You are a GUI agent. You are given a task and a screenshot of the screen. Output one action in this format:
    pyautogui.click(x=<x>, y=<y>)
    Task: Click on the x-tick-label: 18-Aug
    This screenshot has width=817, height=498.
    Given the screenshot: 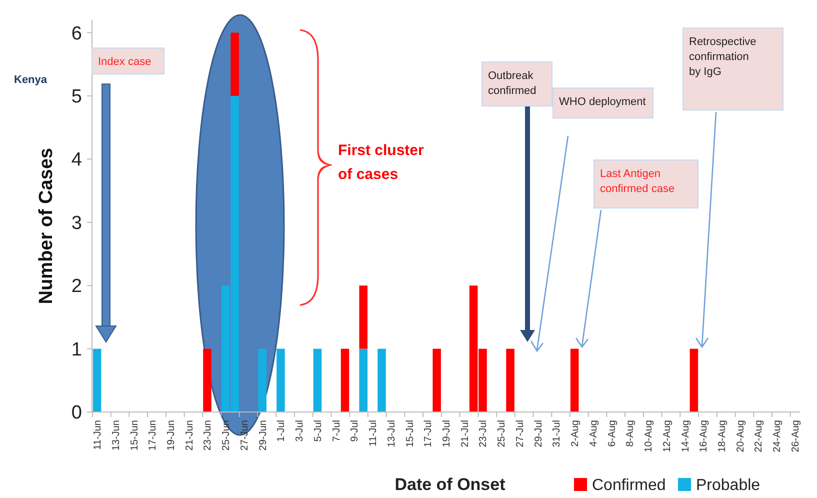 What is the action you would take?
    pyautogui.click(x=722, y=436)
    